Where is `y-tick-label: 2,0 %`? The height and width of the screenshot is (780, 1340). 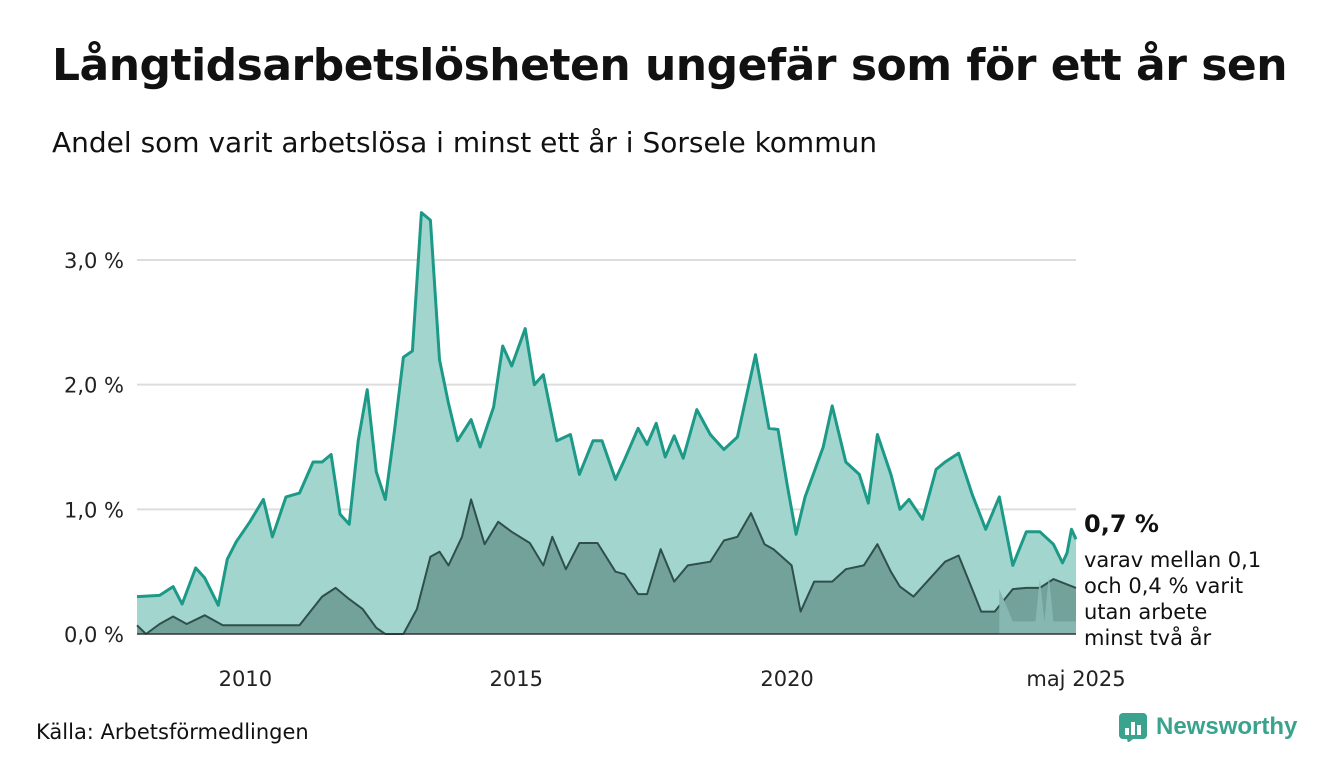 y-tick-label: 2,0 % is located at coordinates (94, 386).